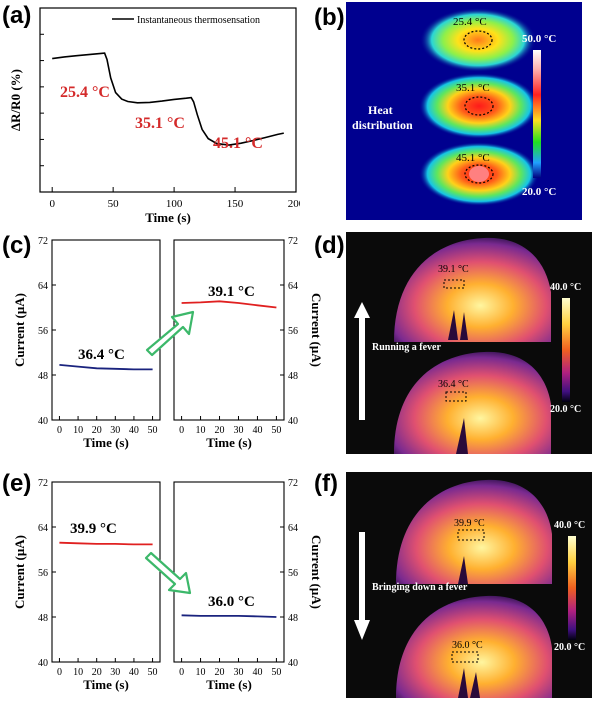 The height and width of the screenshot is (701, 600). I want to click on spot-temp-f1: 39.9 °C, so click(469, 523).